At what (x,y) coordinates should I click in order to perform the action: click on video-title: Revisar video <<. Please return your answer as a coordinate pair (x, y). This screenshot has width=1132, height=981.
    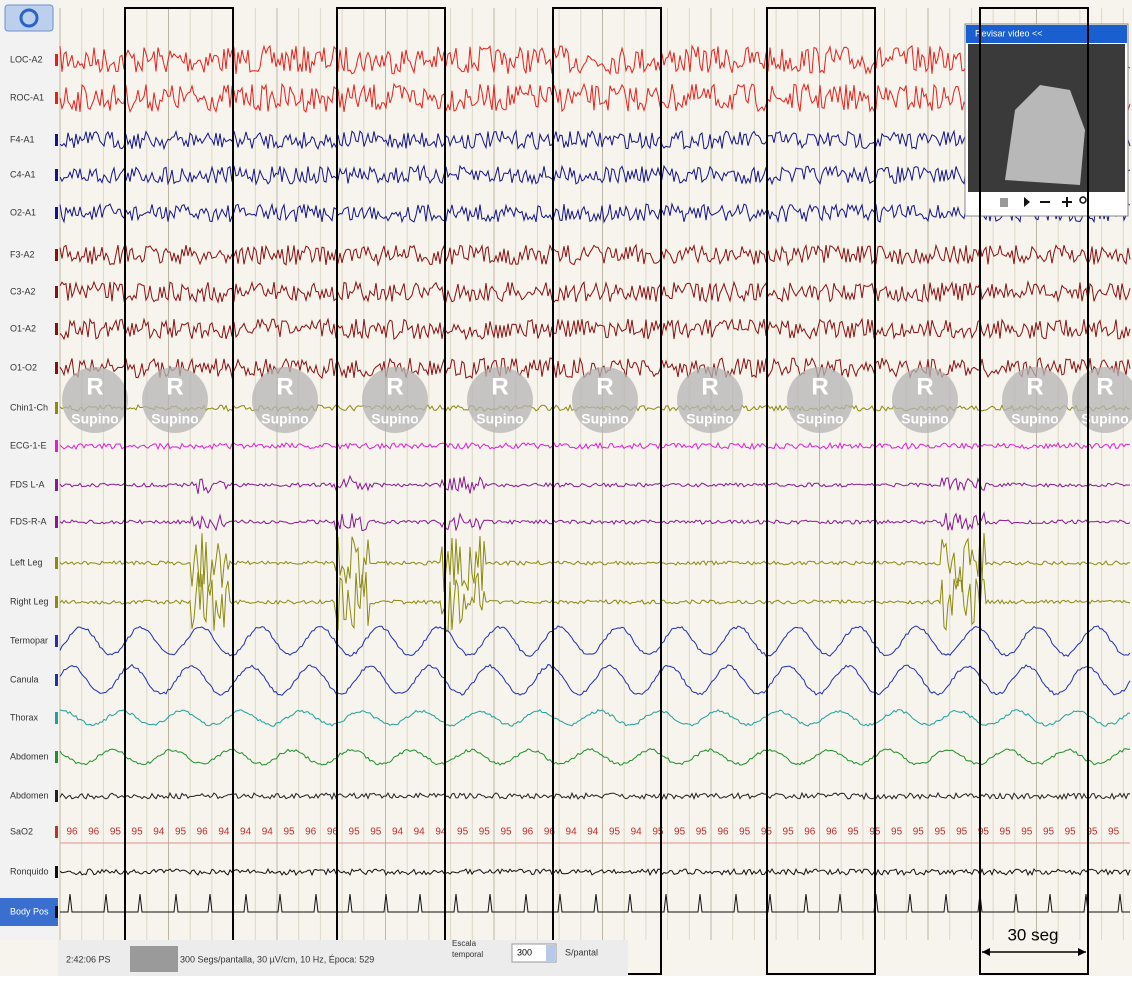
    Looking at the image, I should click on (1009, 33).